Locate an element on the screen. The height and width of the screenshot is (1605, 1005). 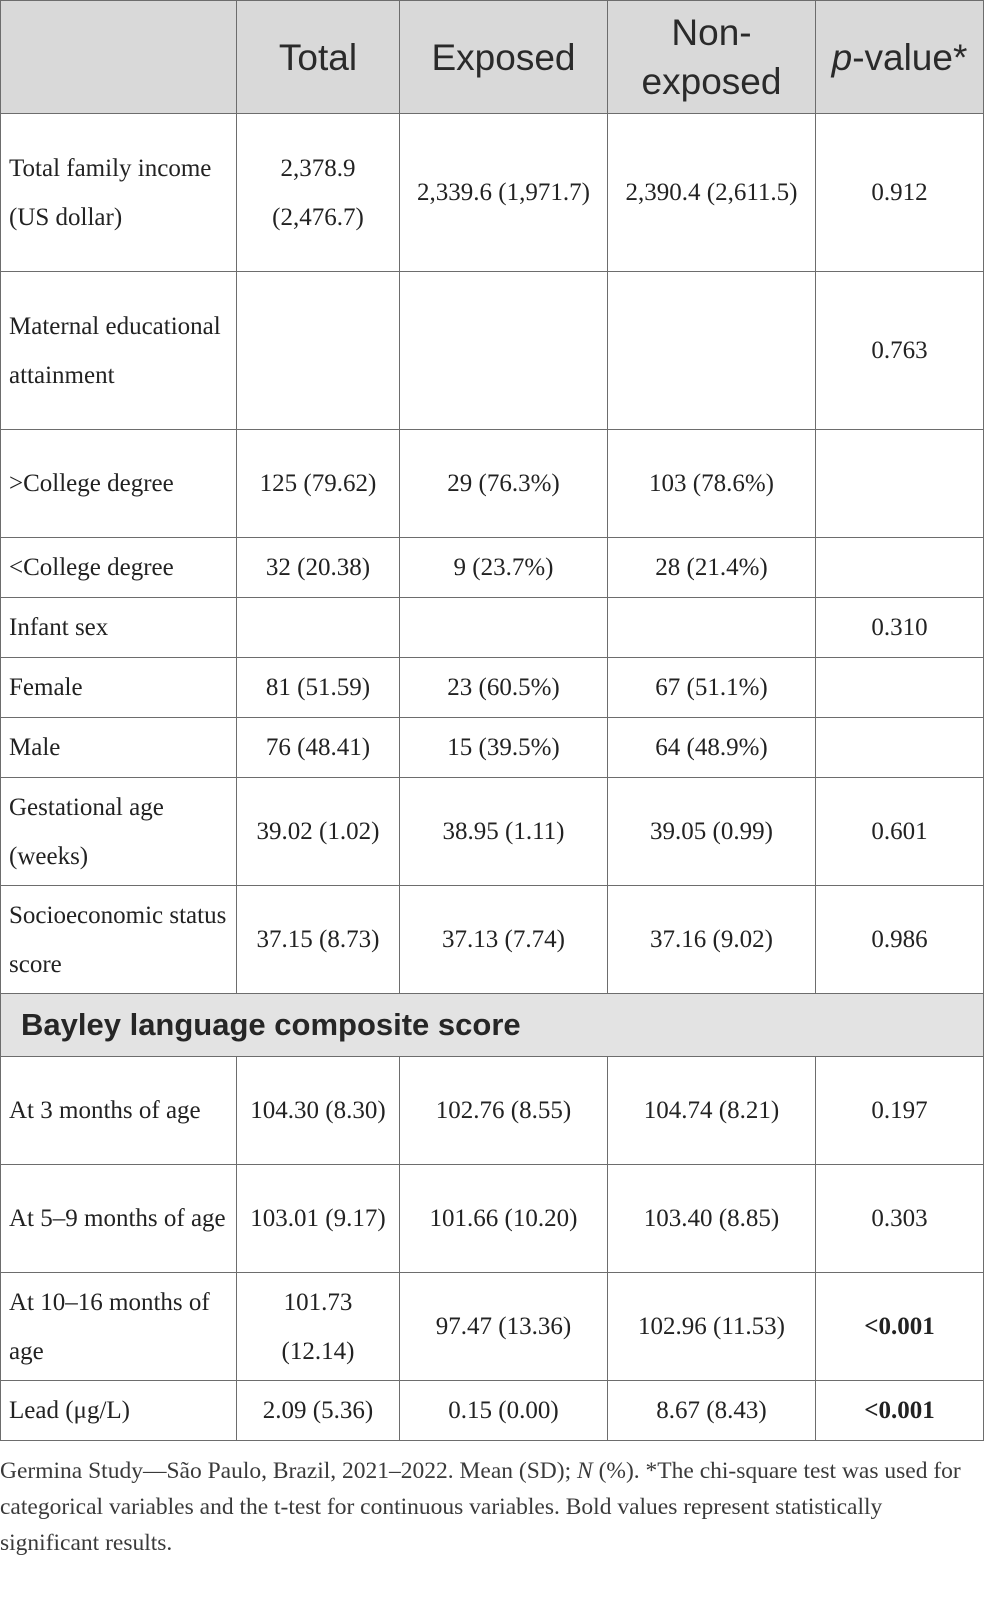
cell-total: 32 (20.38) is located at coordinates (318, 567).